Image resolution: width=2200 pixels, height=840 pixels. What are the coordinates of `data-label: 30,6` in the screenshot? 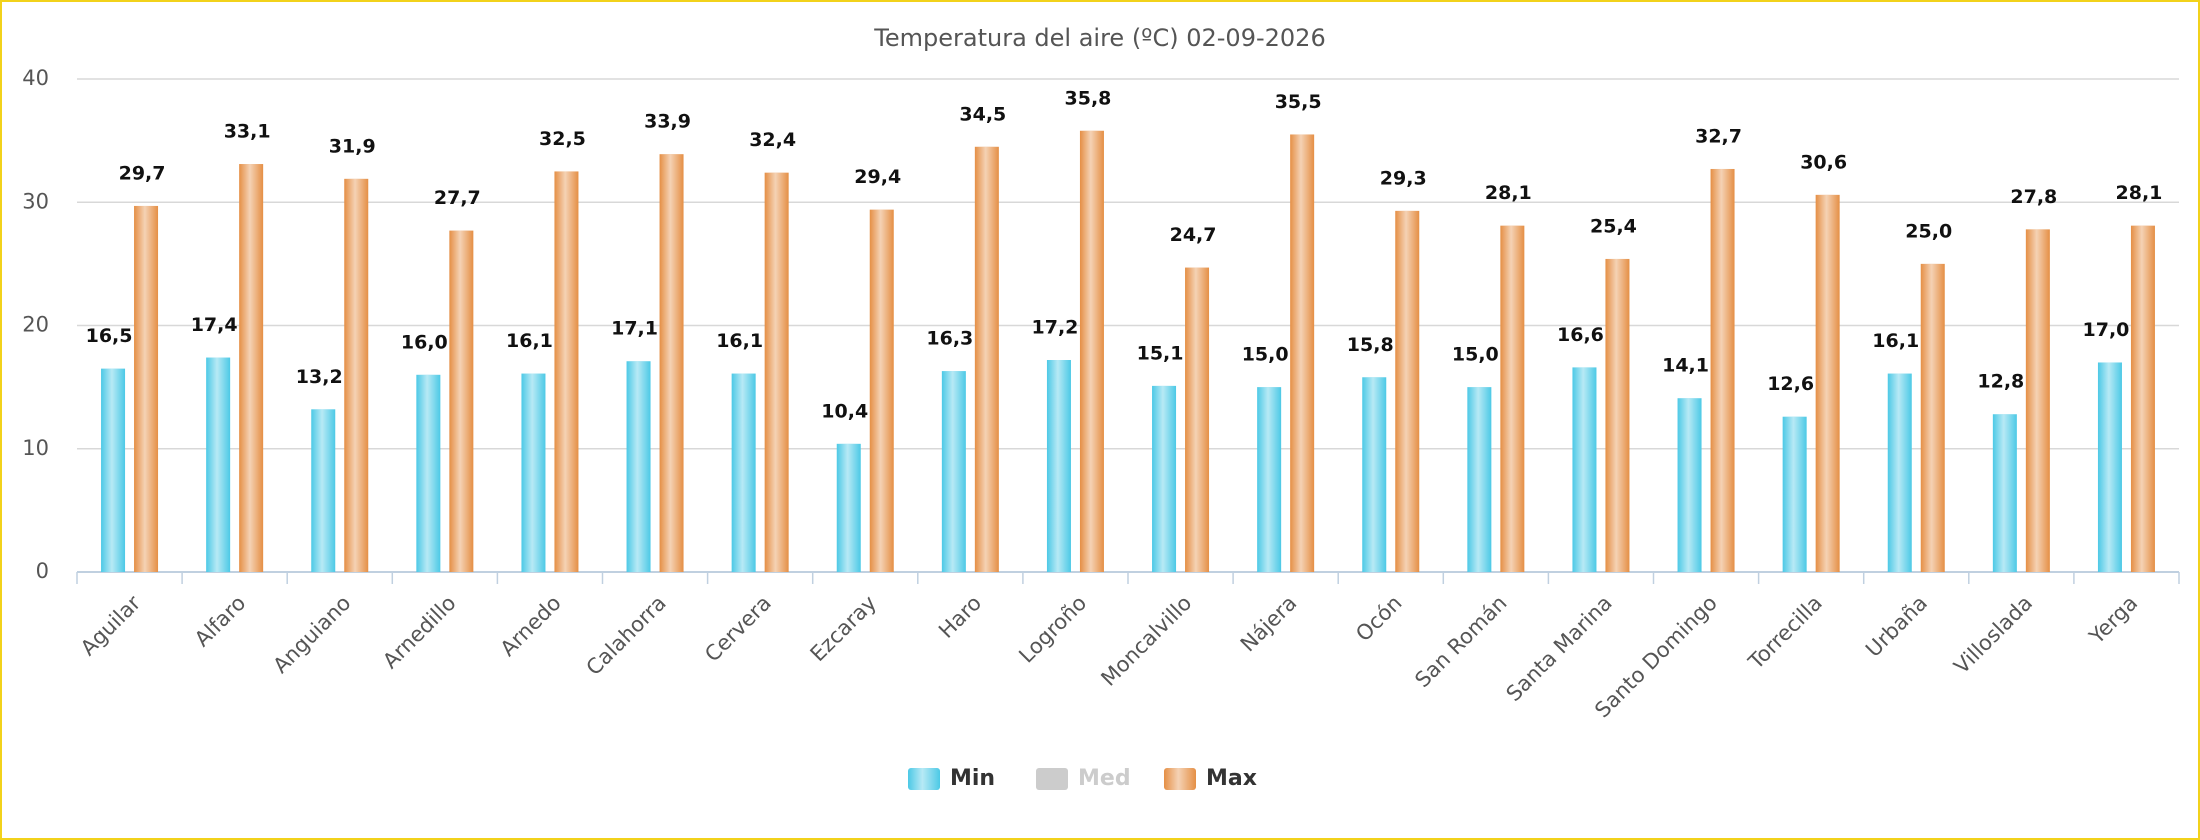 It's located at (1823, 162).